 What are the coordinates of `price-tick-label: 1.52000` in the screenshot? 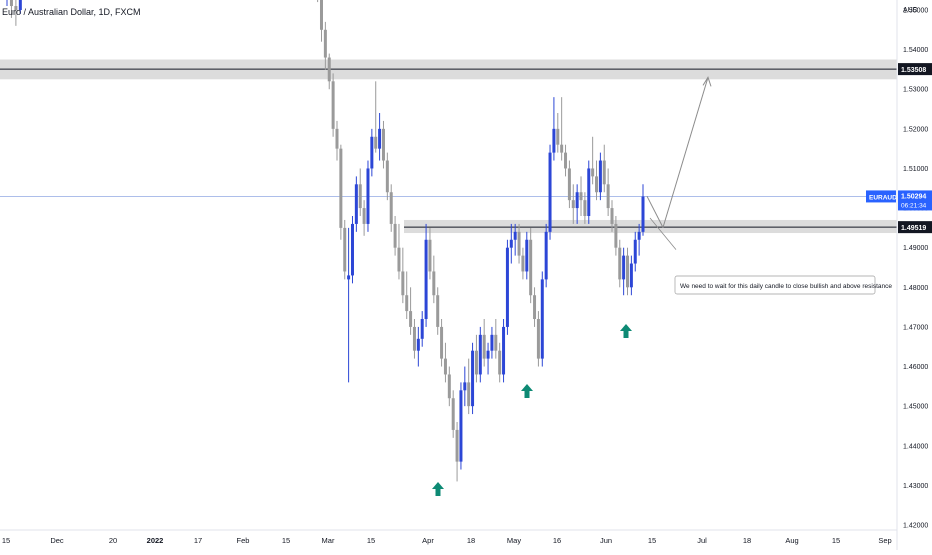 It's located at (915, 129).